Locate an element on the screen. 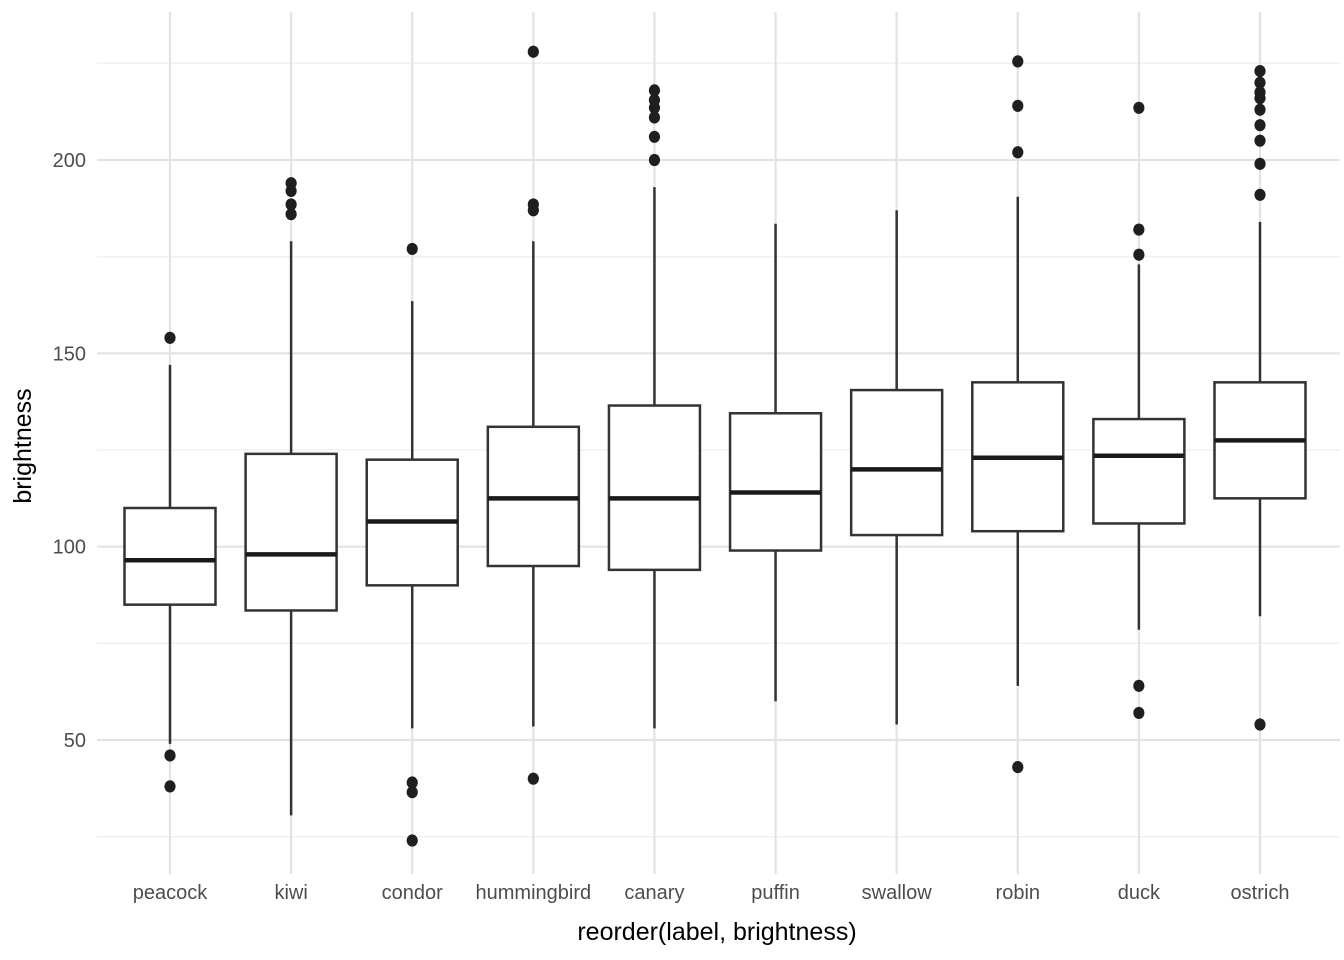 This screenshot has height=960, width=1344. x-tick-label: peacock is located at coordinates (170, 893).